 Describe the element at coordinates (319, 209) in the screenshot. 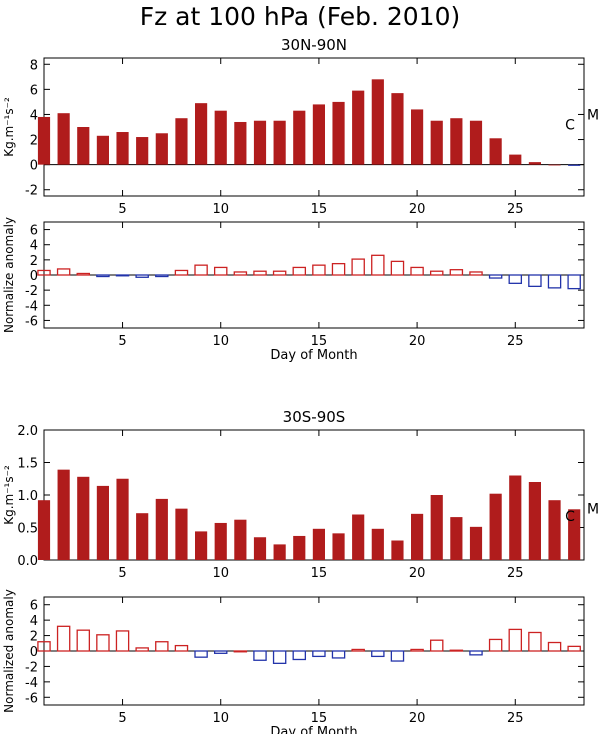

I see `panel-1-xtick-label: 15` at that location.